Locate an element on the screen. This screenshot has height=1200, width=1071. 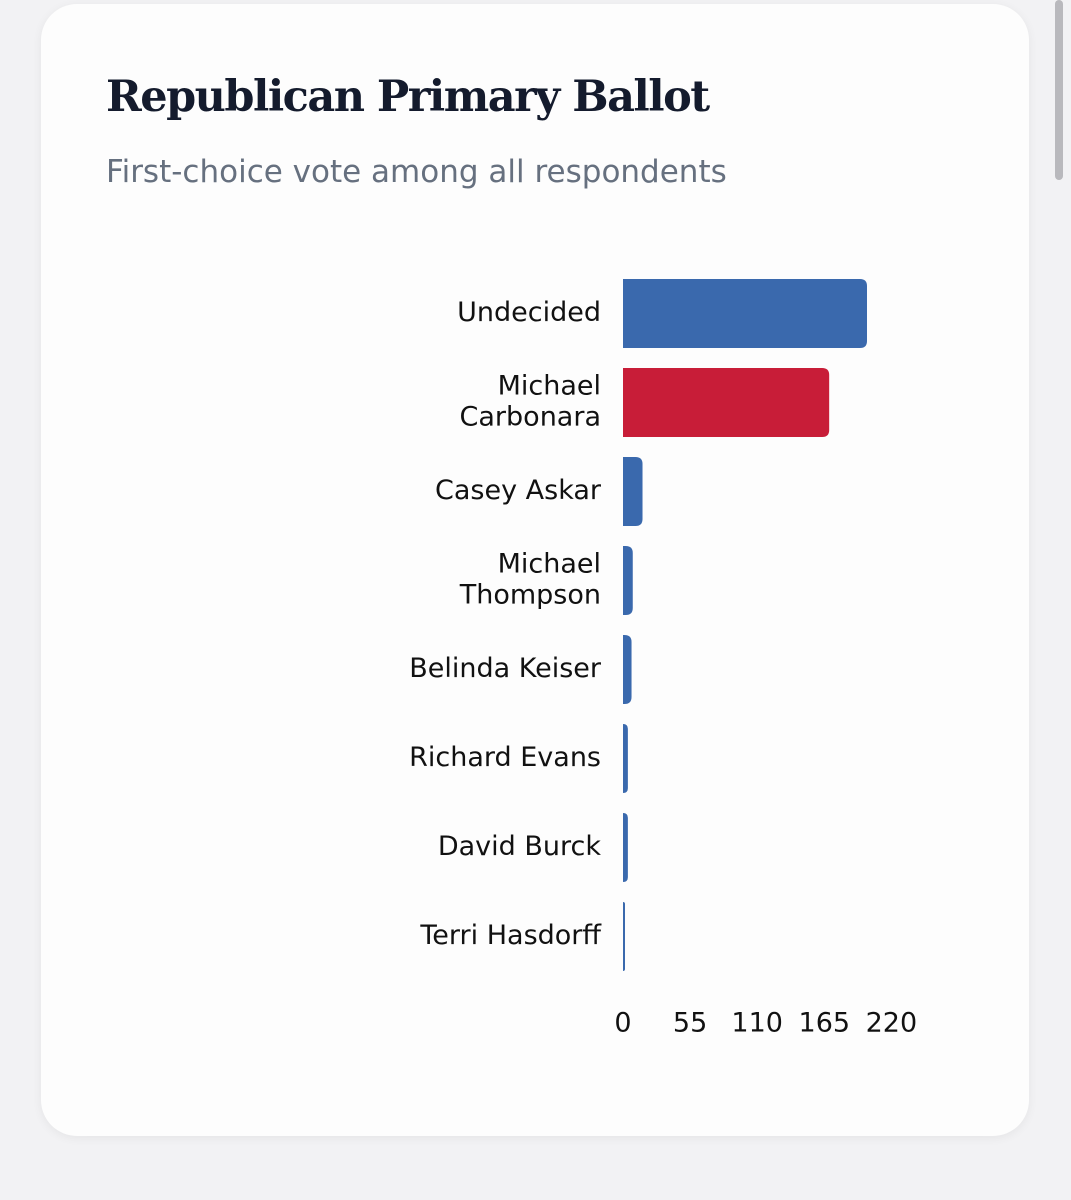
category-label-0: Undecided is located at coordinates (529, 312).